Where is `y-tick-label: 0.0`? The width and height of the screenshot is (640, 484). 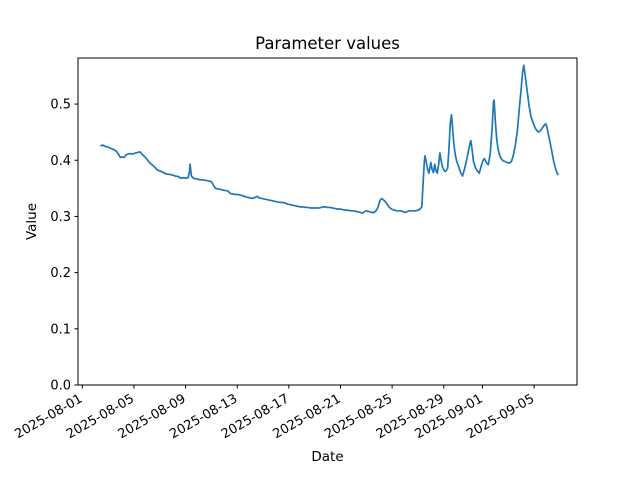
y-tick-label: 0.0 is located at coordinates (60, 386).